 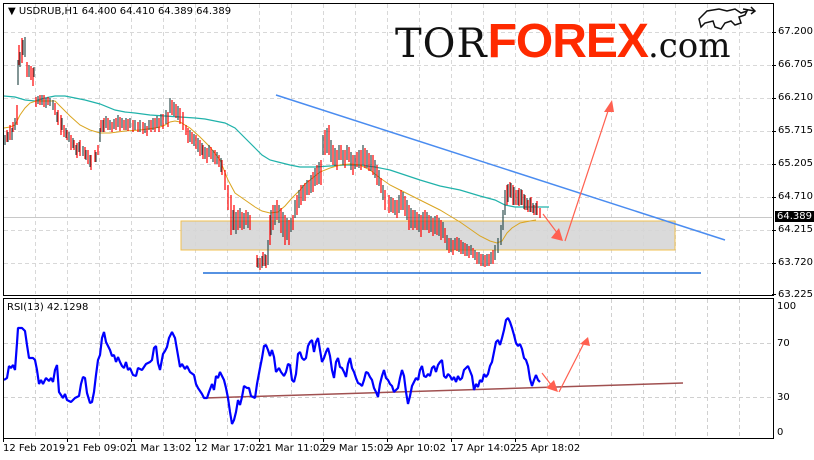 What do you see at coordinates (795, 229) in the screenshot?
I see `price-tick-label: 64.215` at bounding box center [795, 229].